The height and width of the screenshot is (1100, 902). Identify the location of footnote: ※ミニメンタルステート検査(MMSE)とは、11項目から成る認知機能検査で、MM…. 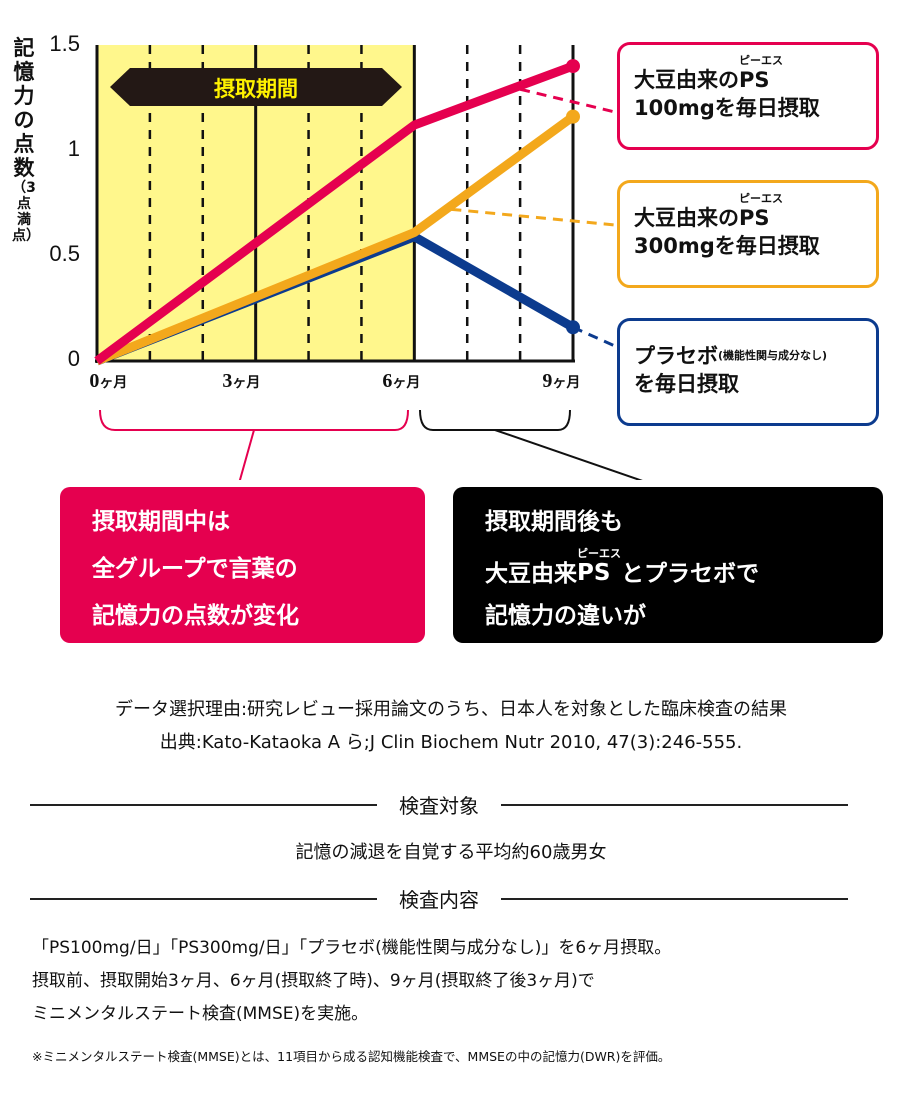
(351, 1056).